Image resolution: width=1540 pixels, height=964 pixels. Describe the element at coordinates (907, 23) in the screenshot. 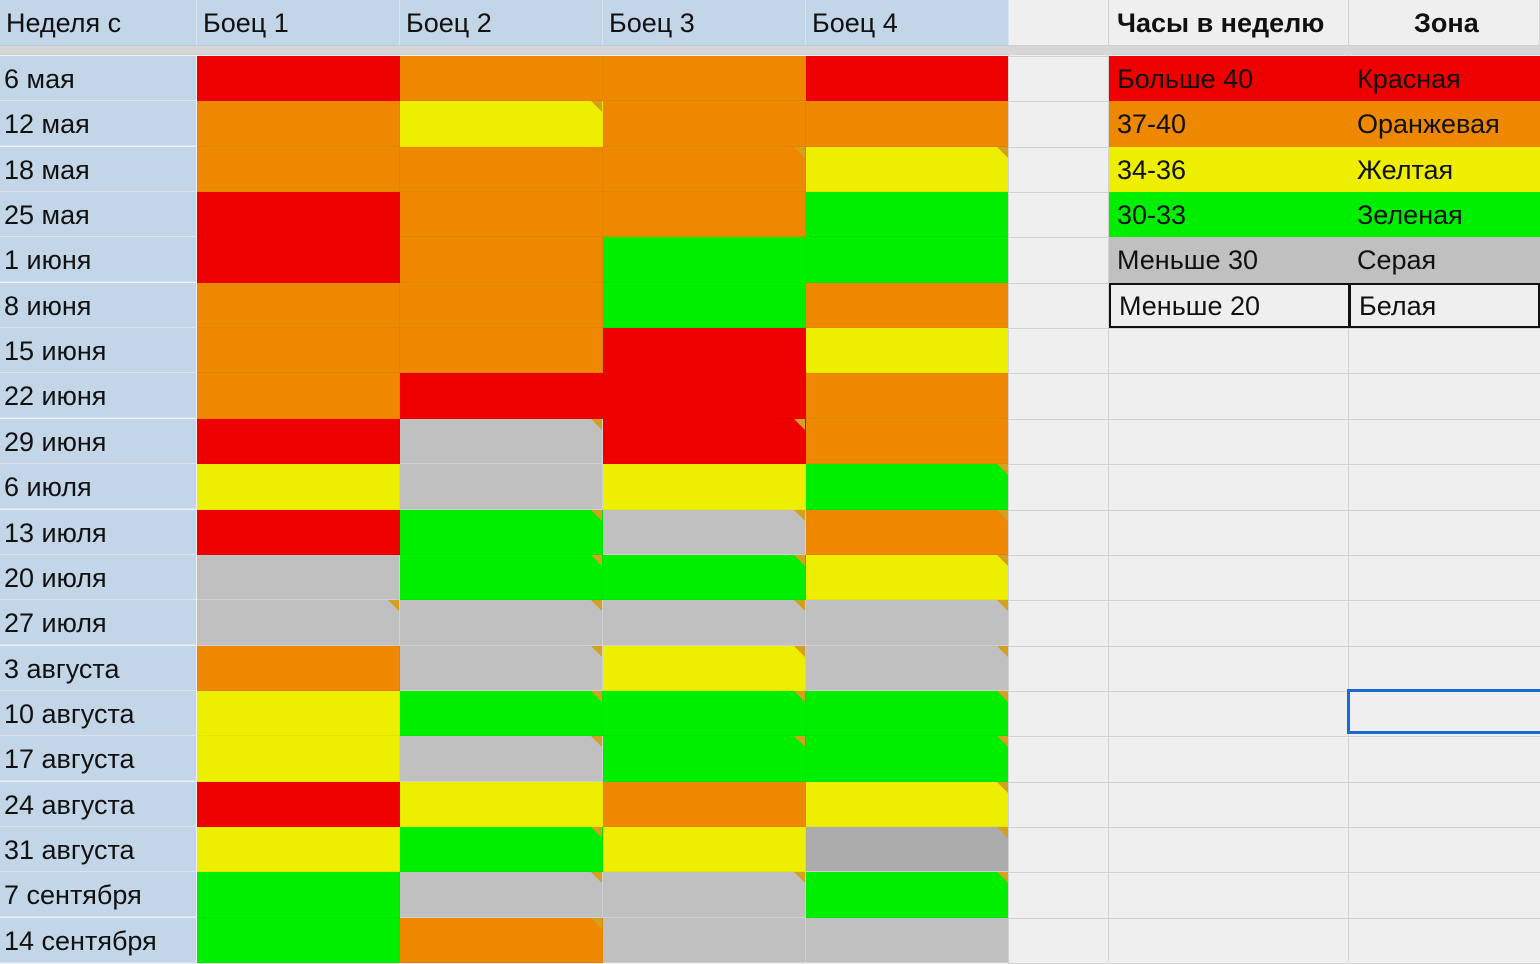

I see `header-fighter-4: Боец 4` at that location.